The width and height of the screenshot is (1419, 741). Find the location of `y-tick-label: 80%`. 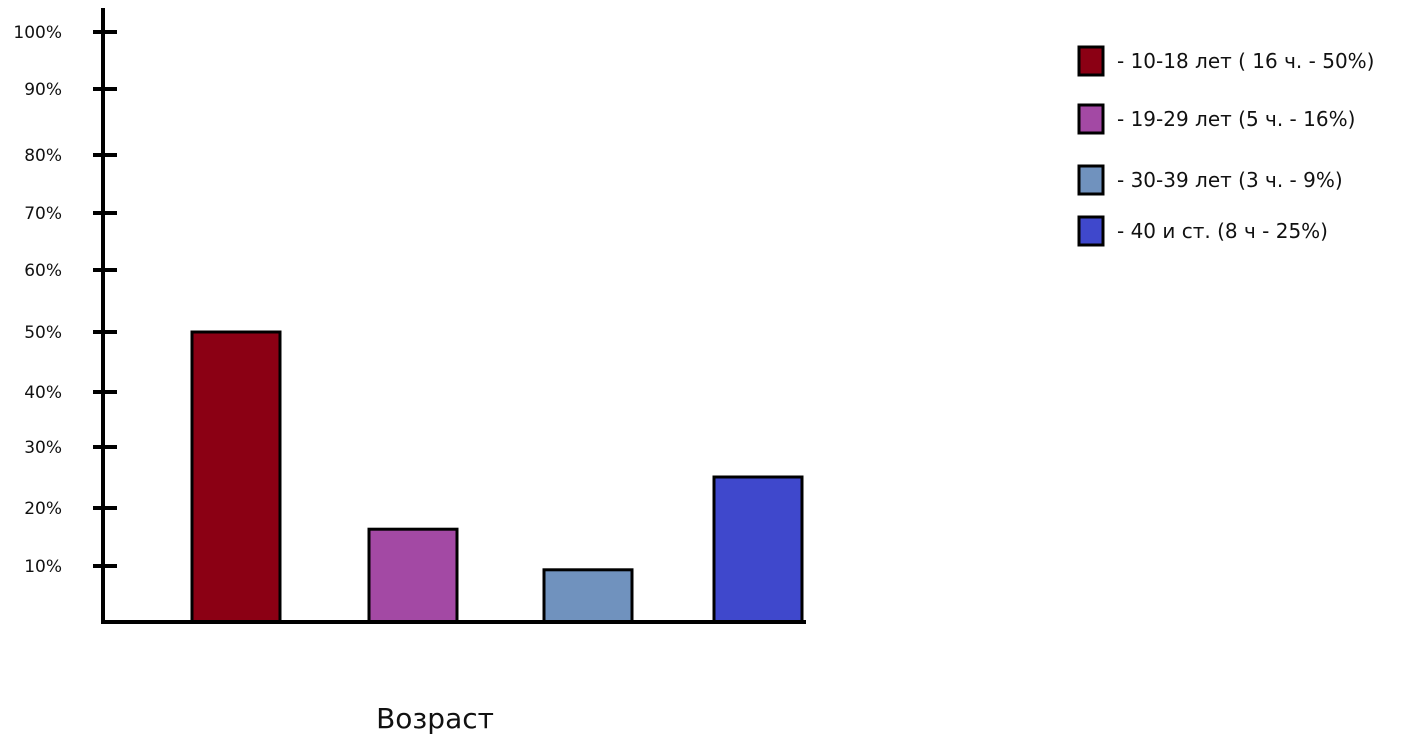

y-tick-label: 80% is located at coordinates (43, 156).